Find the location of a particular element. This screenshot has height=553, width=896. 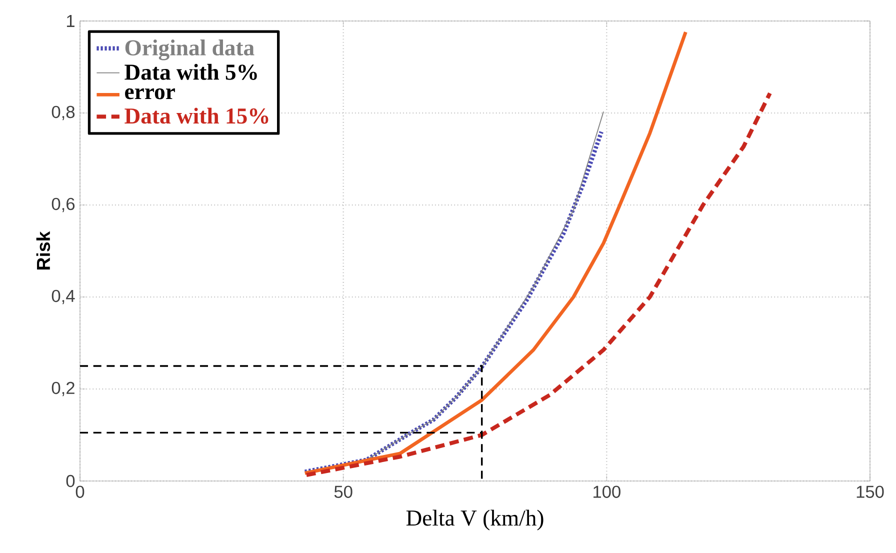

y-tick-label: 0,6 is located at coordinates (63, 205).